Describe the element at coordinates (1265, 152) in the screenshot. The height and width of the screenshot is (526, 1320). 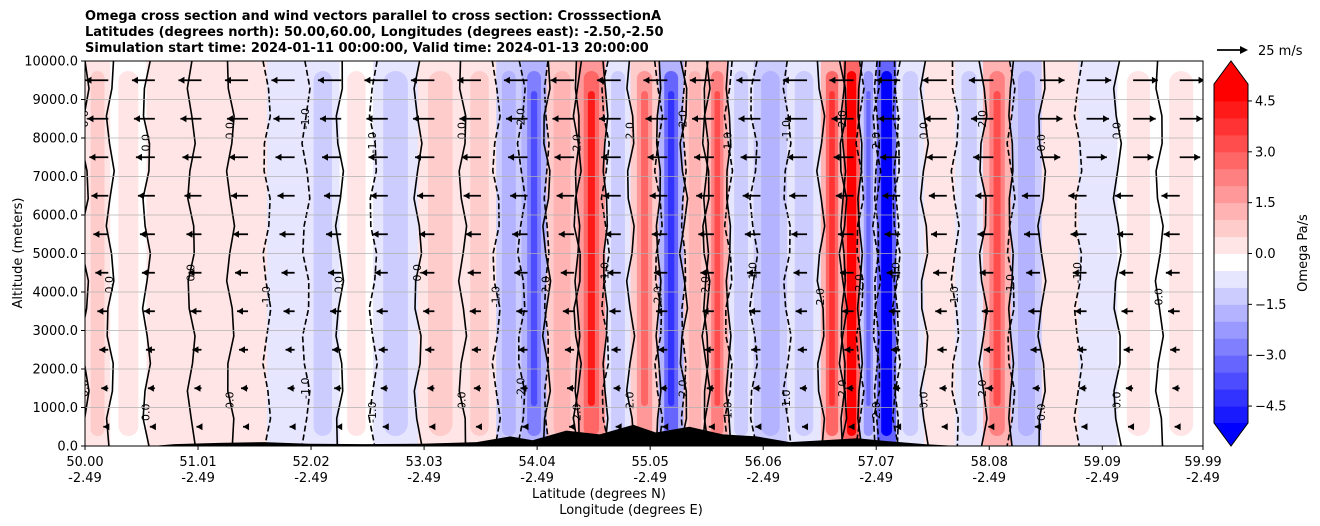
I see `colorbar-tick-label: 3.0` at that location.